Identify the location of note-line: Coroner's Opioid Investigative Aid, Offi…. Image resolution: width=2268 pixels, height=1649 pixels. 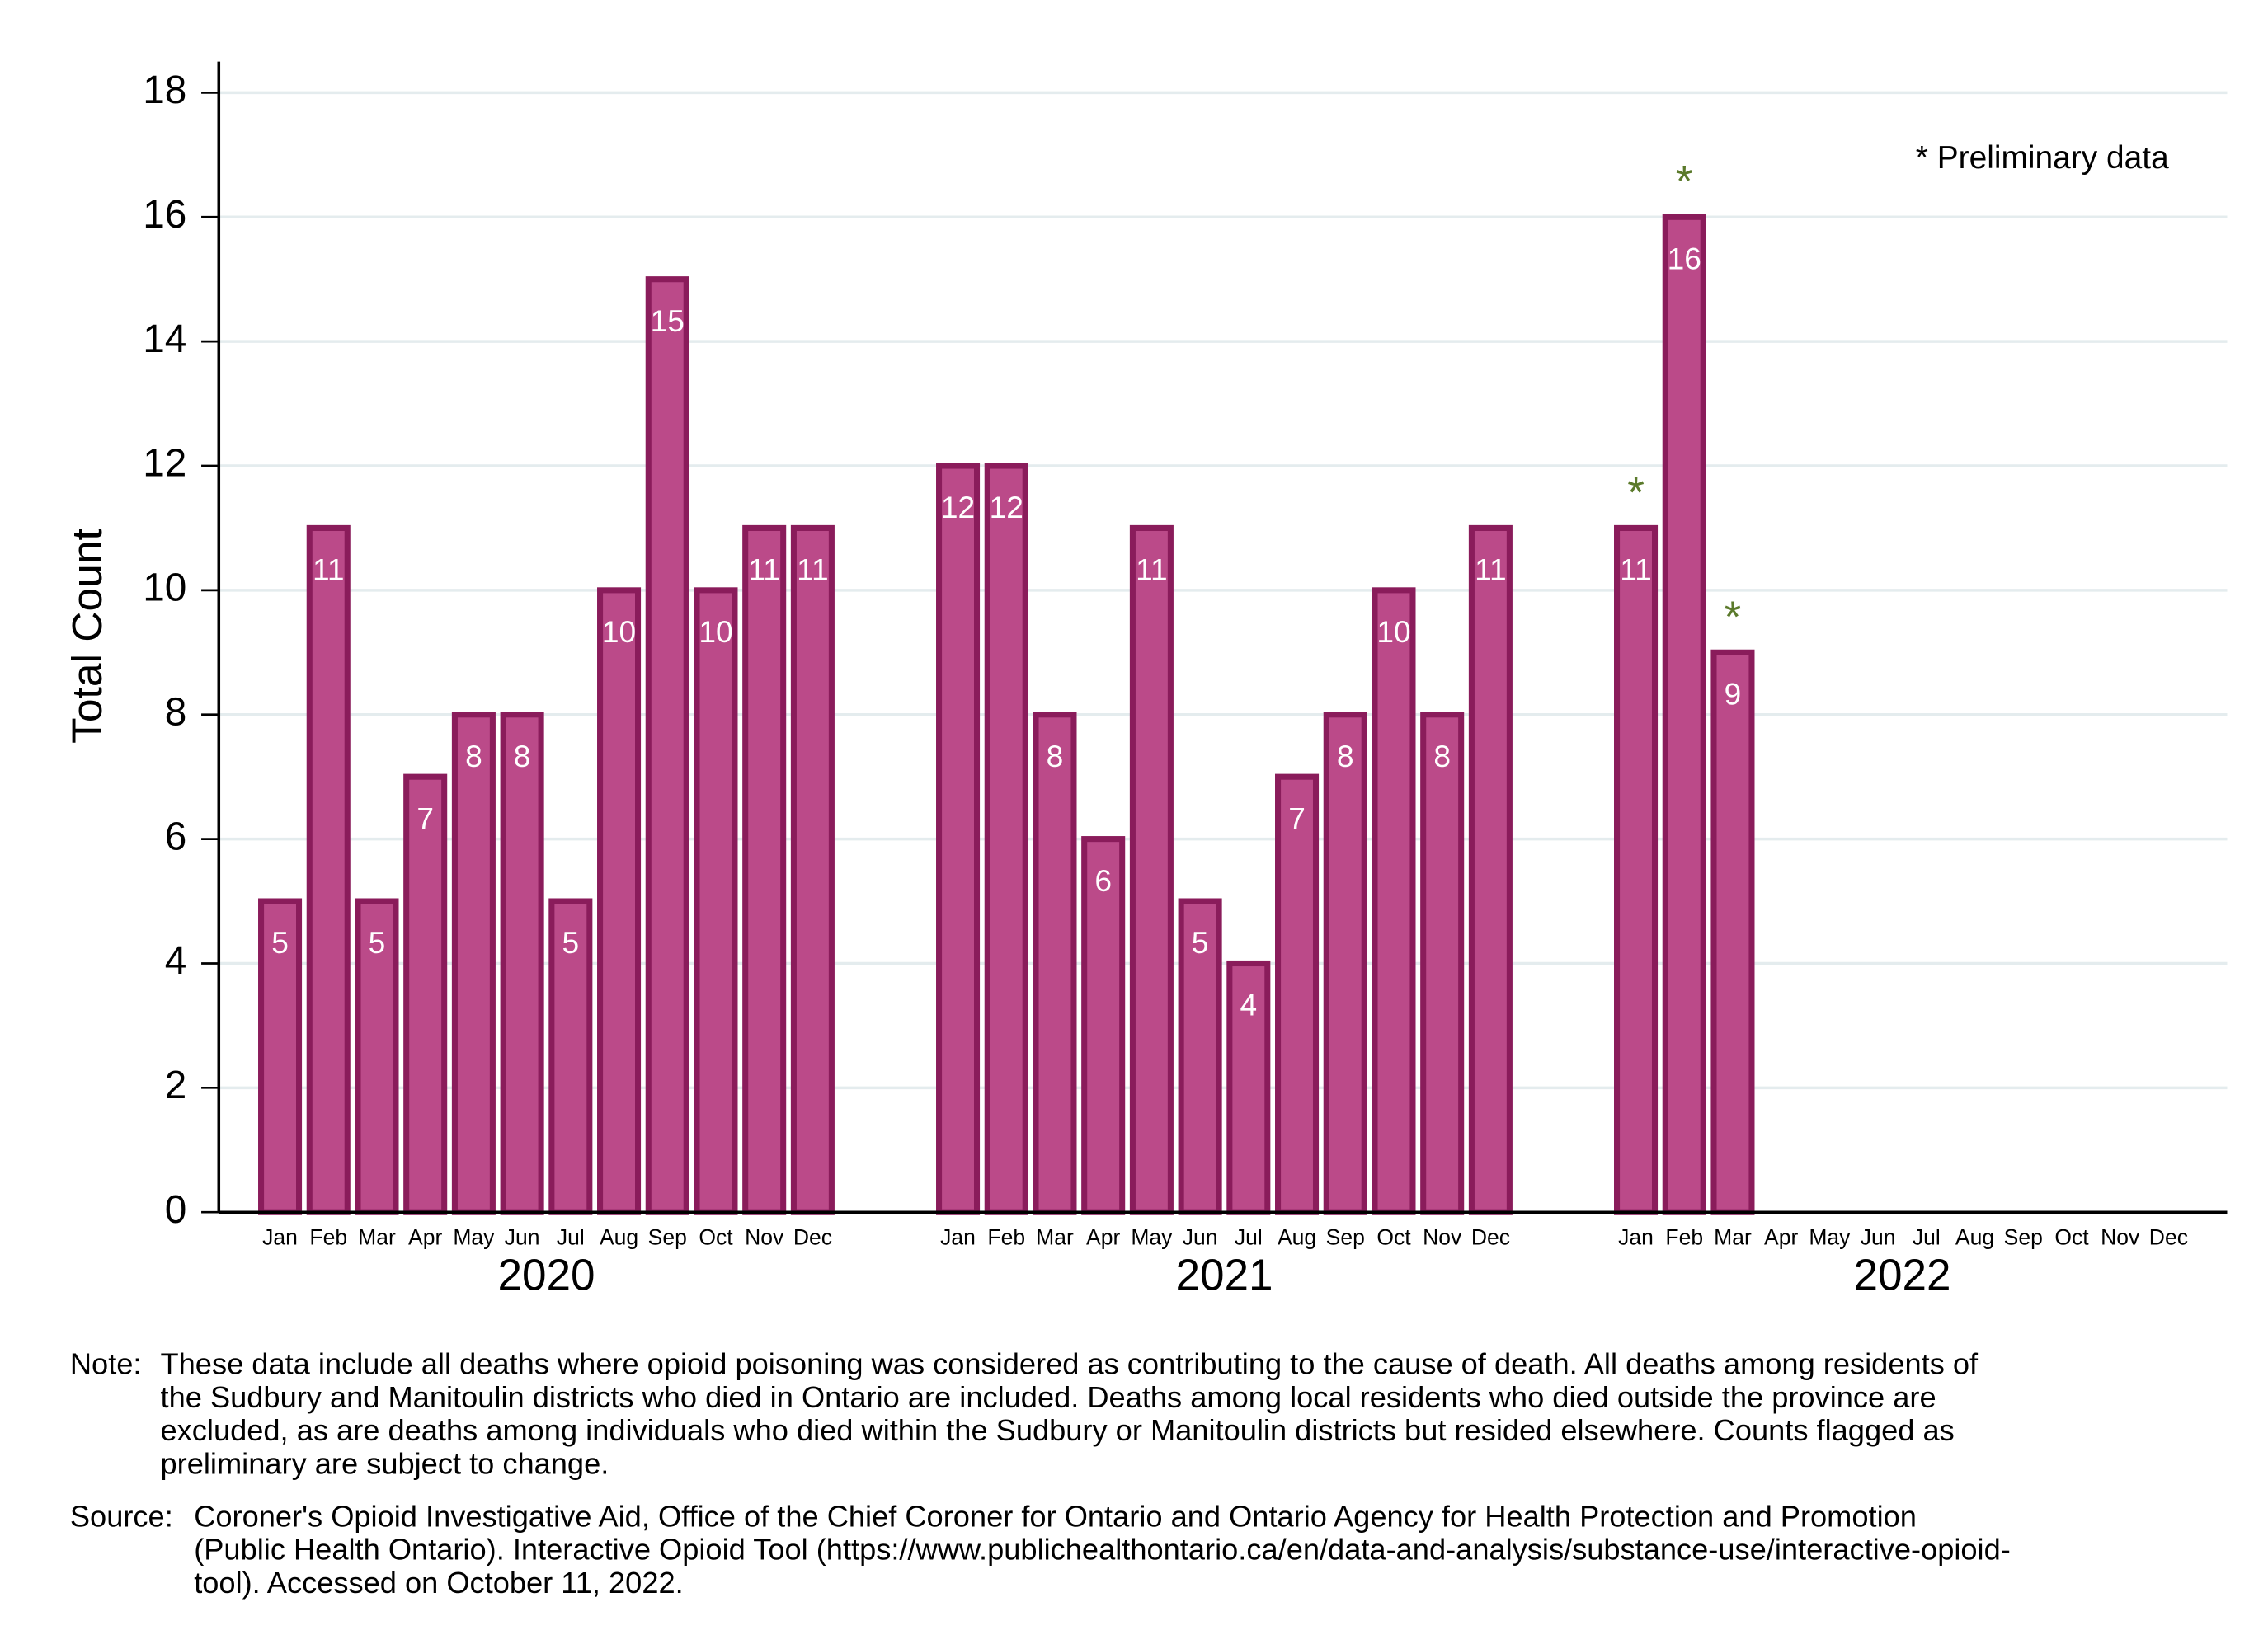
(1055, 1516).